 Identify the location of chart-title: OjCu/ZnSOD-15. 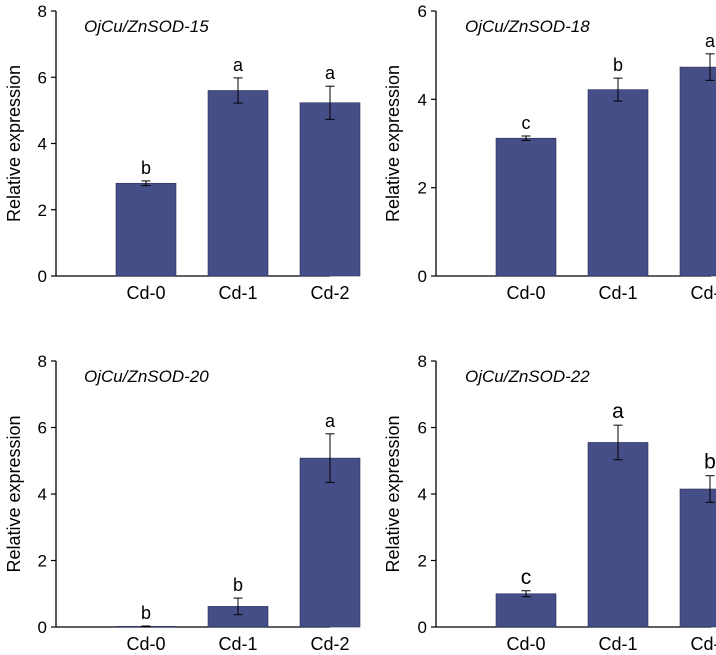
(146, 26).